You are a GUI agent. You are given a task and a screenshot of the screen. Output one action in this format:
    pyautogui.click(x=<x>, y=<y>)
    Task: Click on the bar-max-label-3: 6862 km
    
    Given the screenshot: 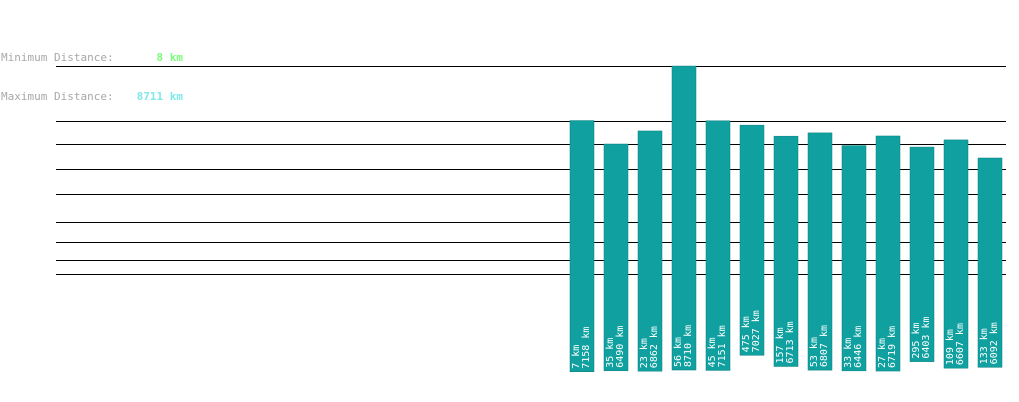 What is the action you would take?
    pyautogui.click(x=654, y=347)
    